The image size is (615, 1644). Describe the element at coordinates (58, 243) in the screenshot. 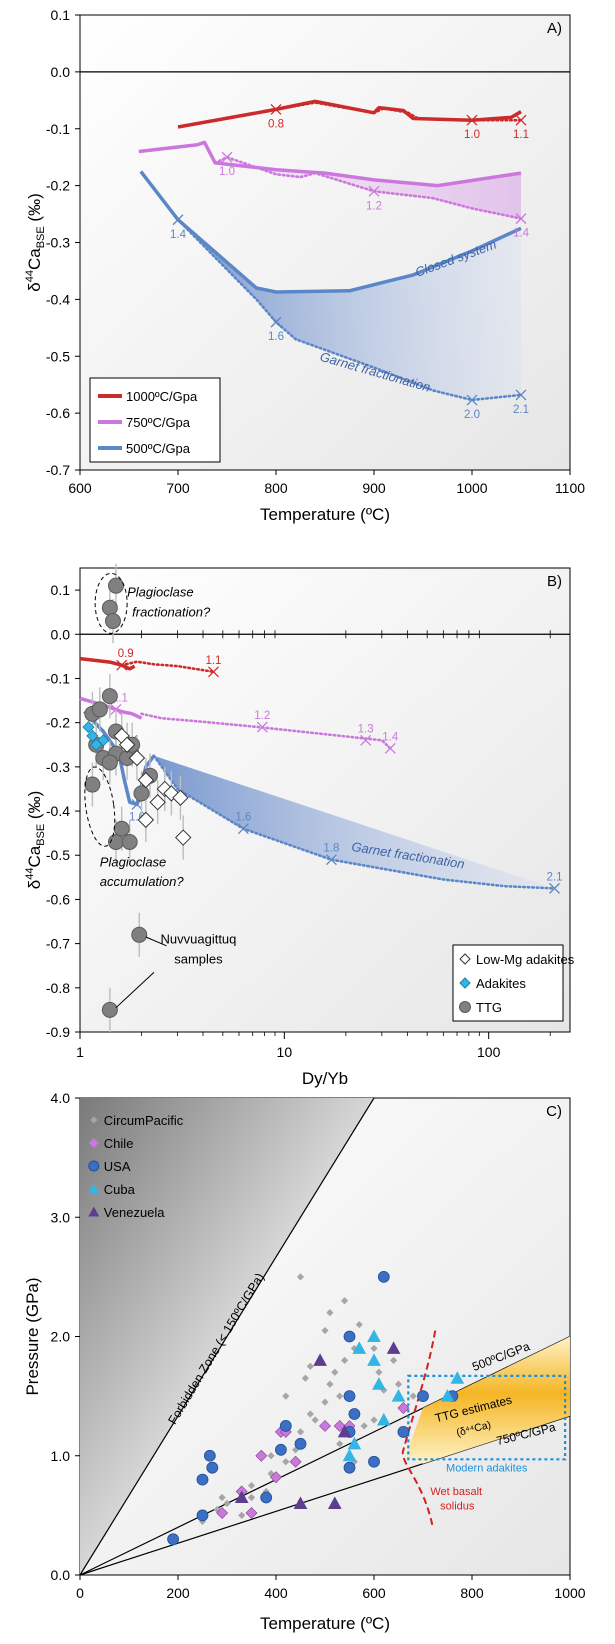

I see `panel-a-ytick-label: -0.3` at that location.